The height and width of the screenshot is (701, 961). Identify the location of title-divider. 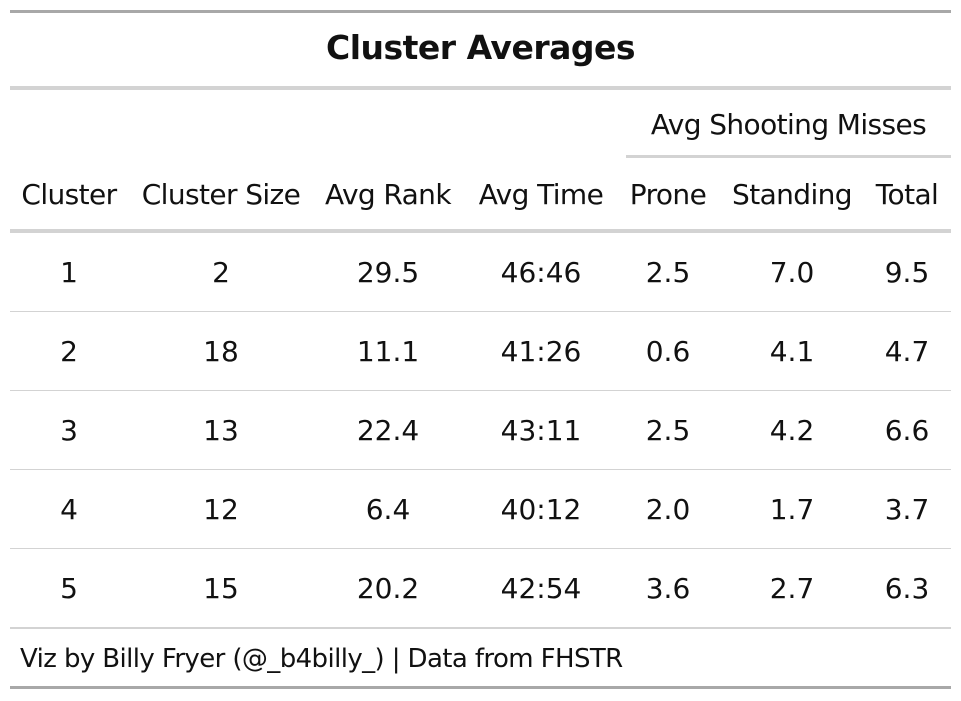
(480, 88).